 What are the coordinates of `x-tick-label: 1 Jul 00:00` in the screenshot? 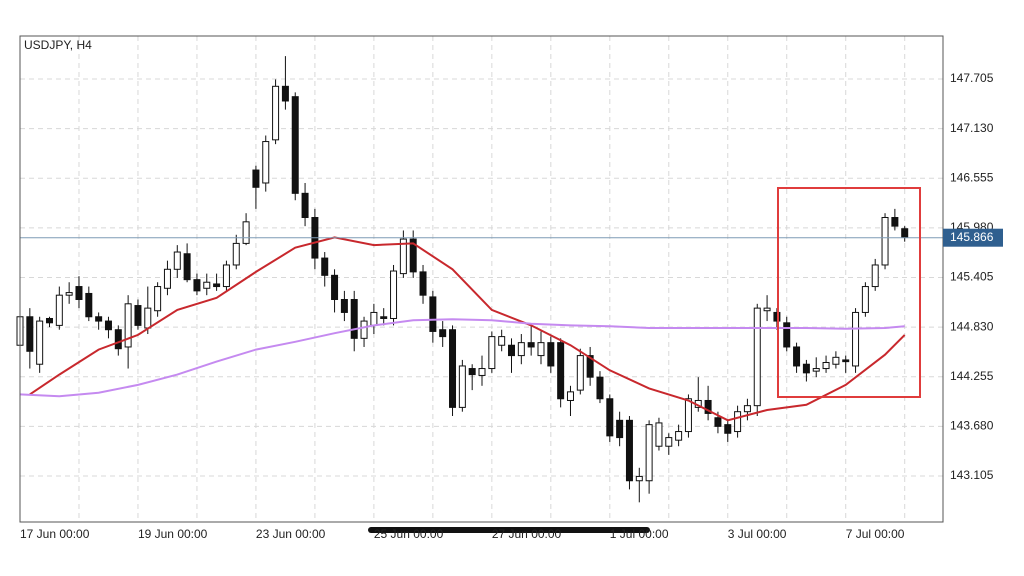 It's located at (639, 534).